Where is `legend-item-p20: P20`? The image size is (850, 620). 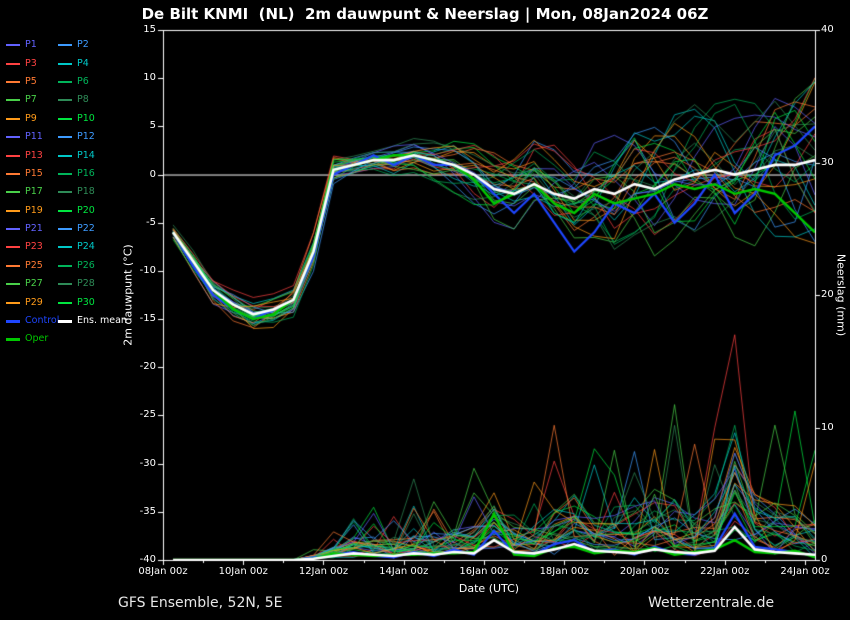 legend-item-p20: P20 is located at coordinates (92, 211).